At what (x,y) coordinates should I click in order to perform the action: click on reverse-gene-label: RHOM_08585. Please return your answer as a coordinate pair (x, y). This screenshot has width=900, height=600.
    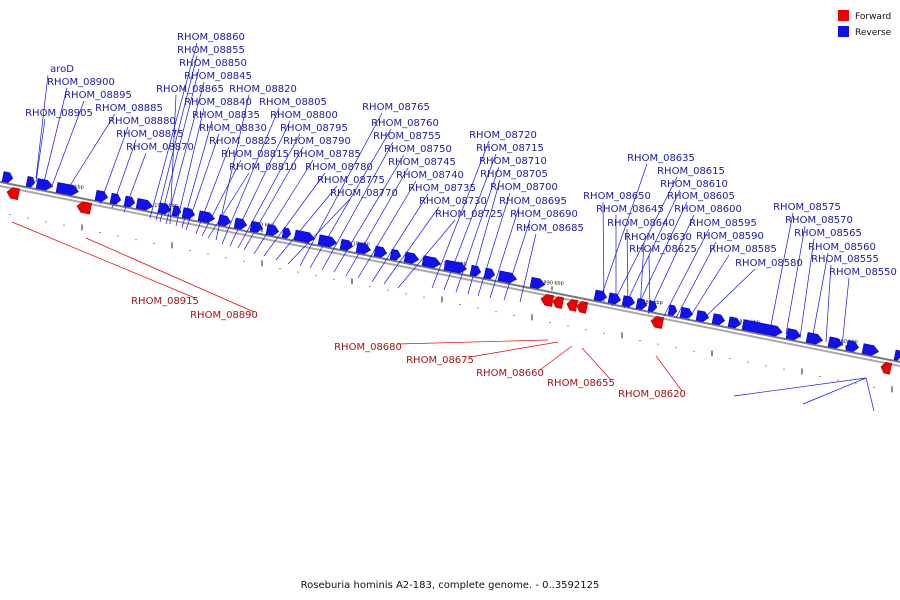
    Looking at the image, I should click on (743, 249).